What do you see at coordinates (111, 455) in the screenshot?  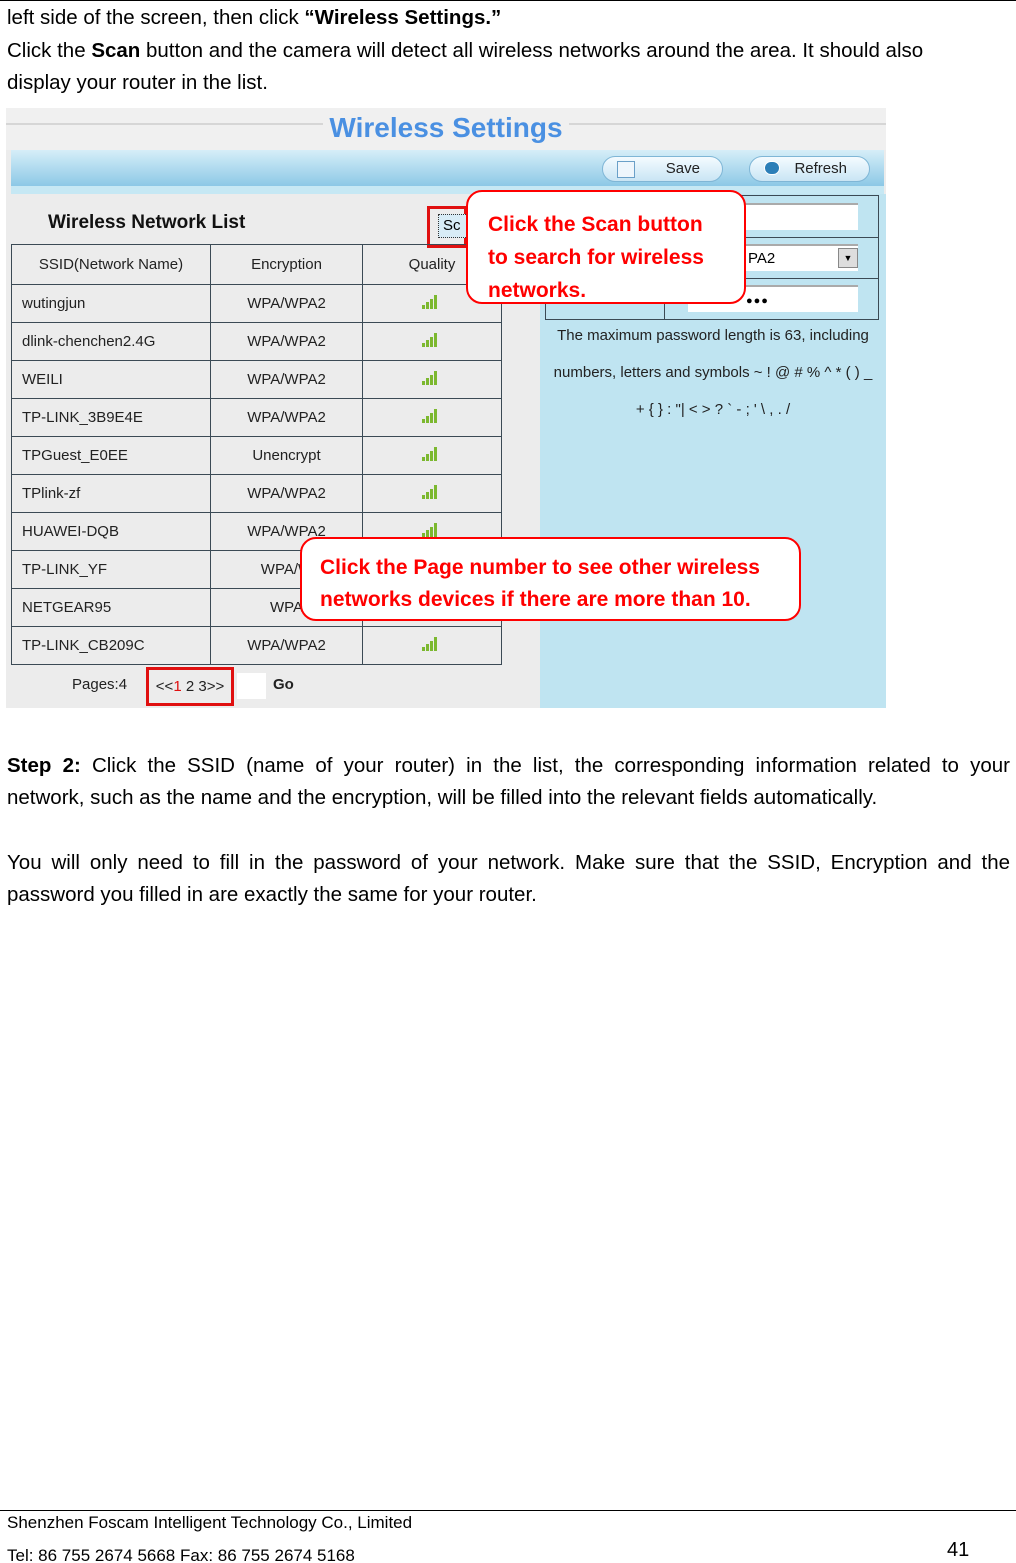 I see `ssid-cell: TPGuest_E0EE` at bounding box center [111, 455].